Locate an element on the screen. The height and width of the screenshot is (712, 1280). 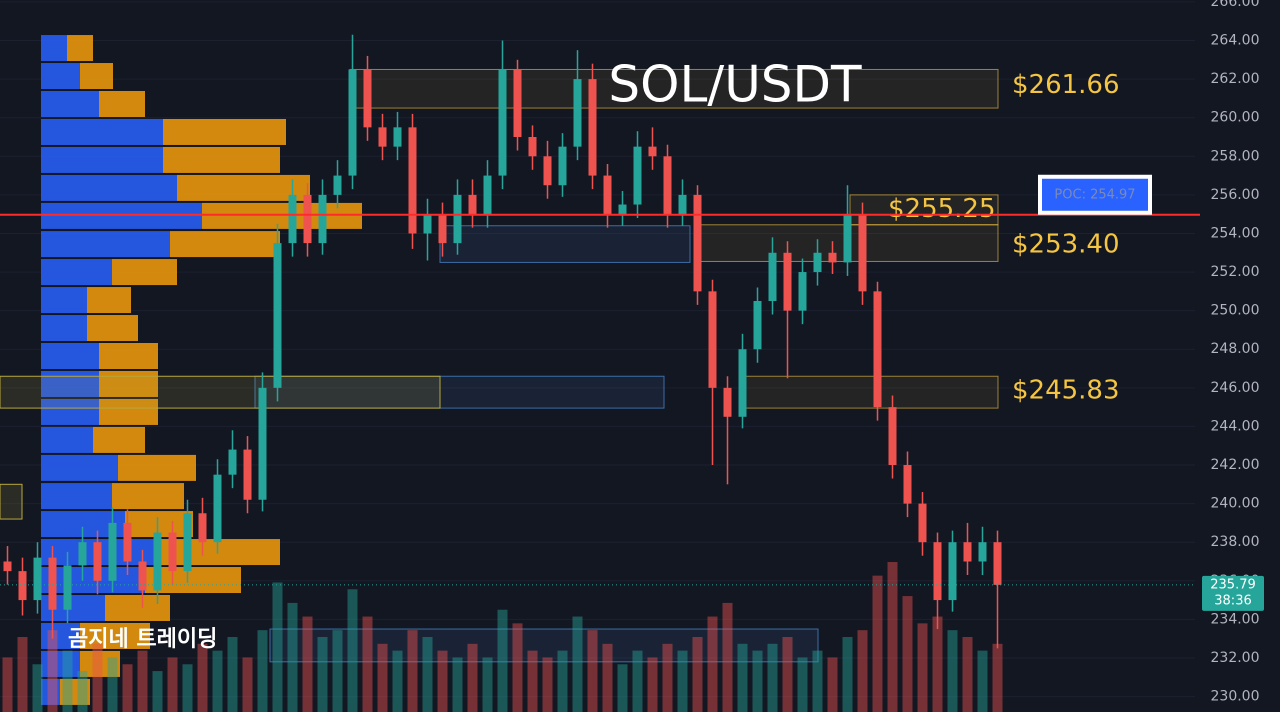
y-tick-label: 230.00 is located at coordinates (1235, 697).